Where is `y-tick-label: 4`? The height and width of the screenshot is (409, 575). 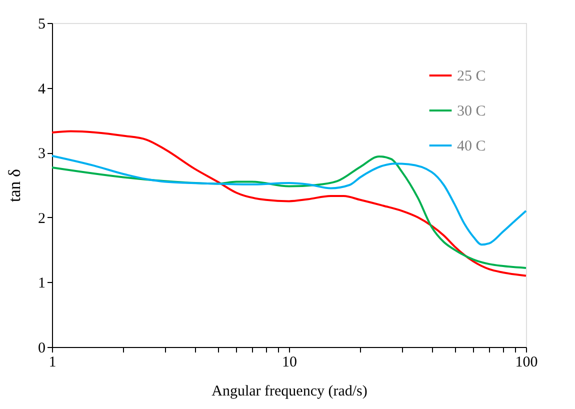
y-tick-label: 4 is located at coordinates (42, 89).